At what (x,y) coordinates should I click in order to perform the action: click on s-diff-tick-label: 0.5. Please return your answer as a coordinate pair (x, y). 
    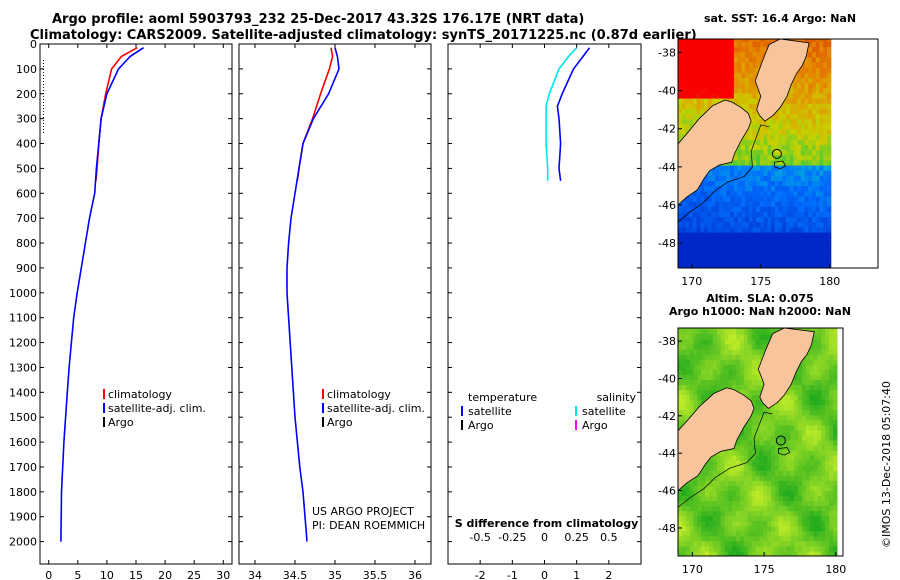
    Looking at the image, I should click on (609, 537).